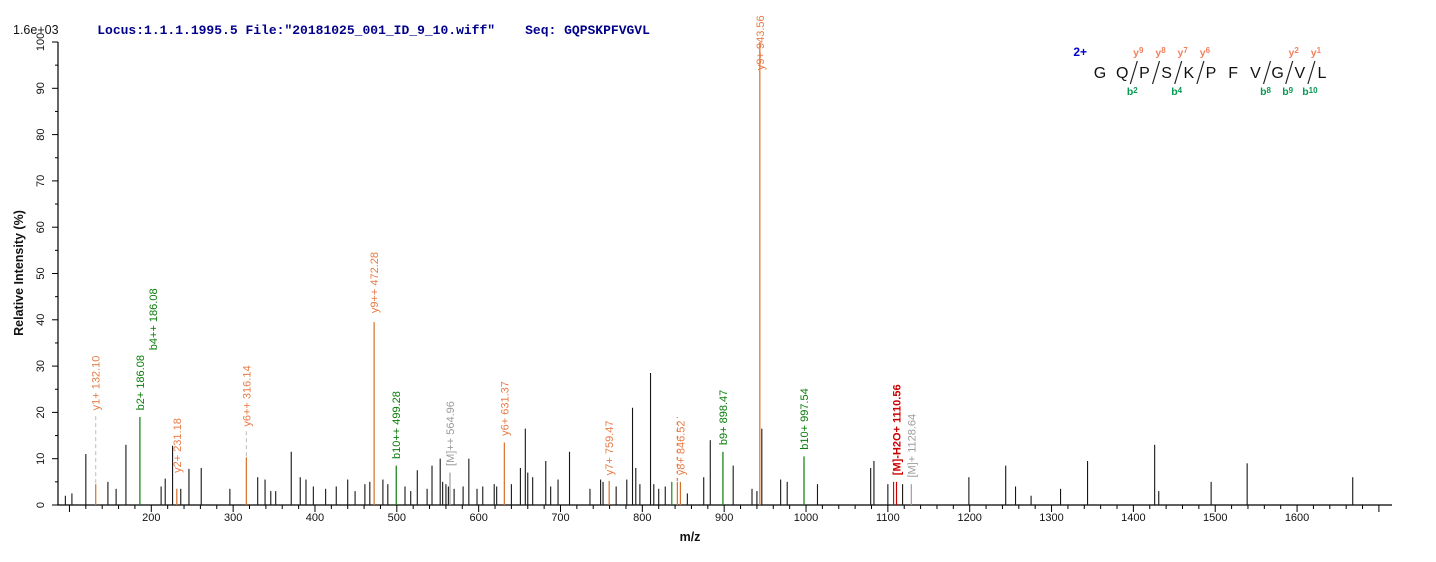 Image resolution: width=1436 pixels, height=562 pixels. What do you see at coordinates (1287, 92) in the screenshot?
I see `fragment-ion-label: b9` at bounding box center [1287, 92].